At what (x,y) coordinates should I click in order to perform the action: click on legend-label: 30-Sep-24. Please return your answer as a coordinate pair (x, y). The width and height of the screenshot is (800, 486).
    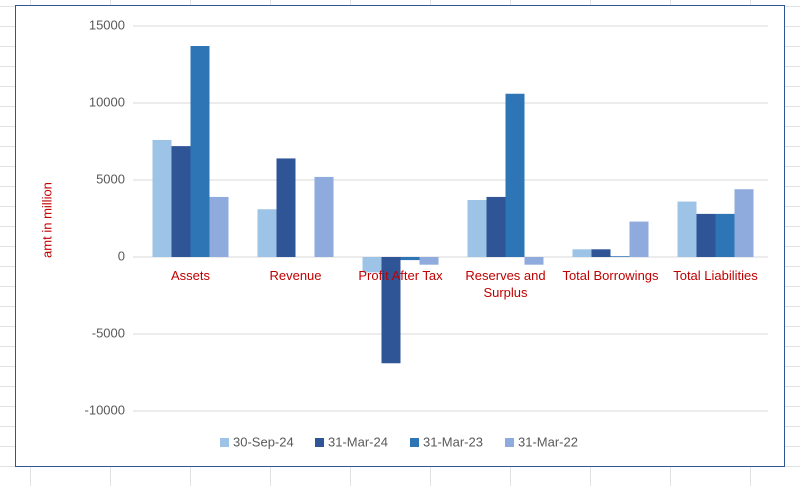
    Looking at the image, I should click on (263, 441).